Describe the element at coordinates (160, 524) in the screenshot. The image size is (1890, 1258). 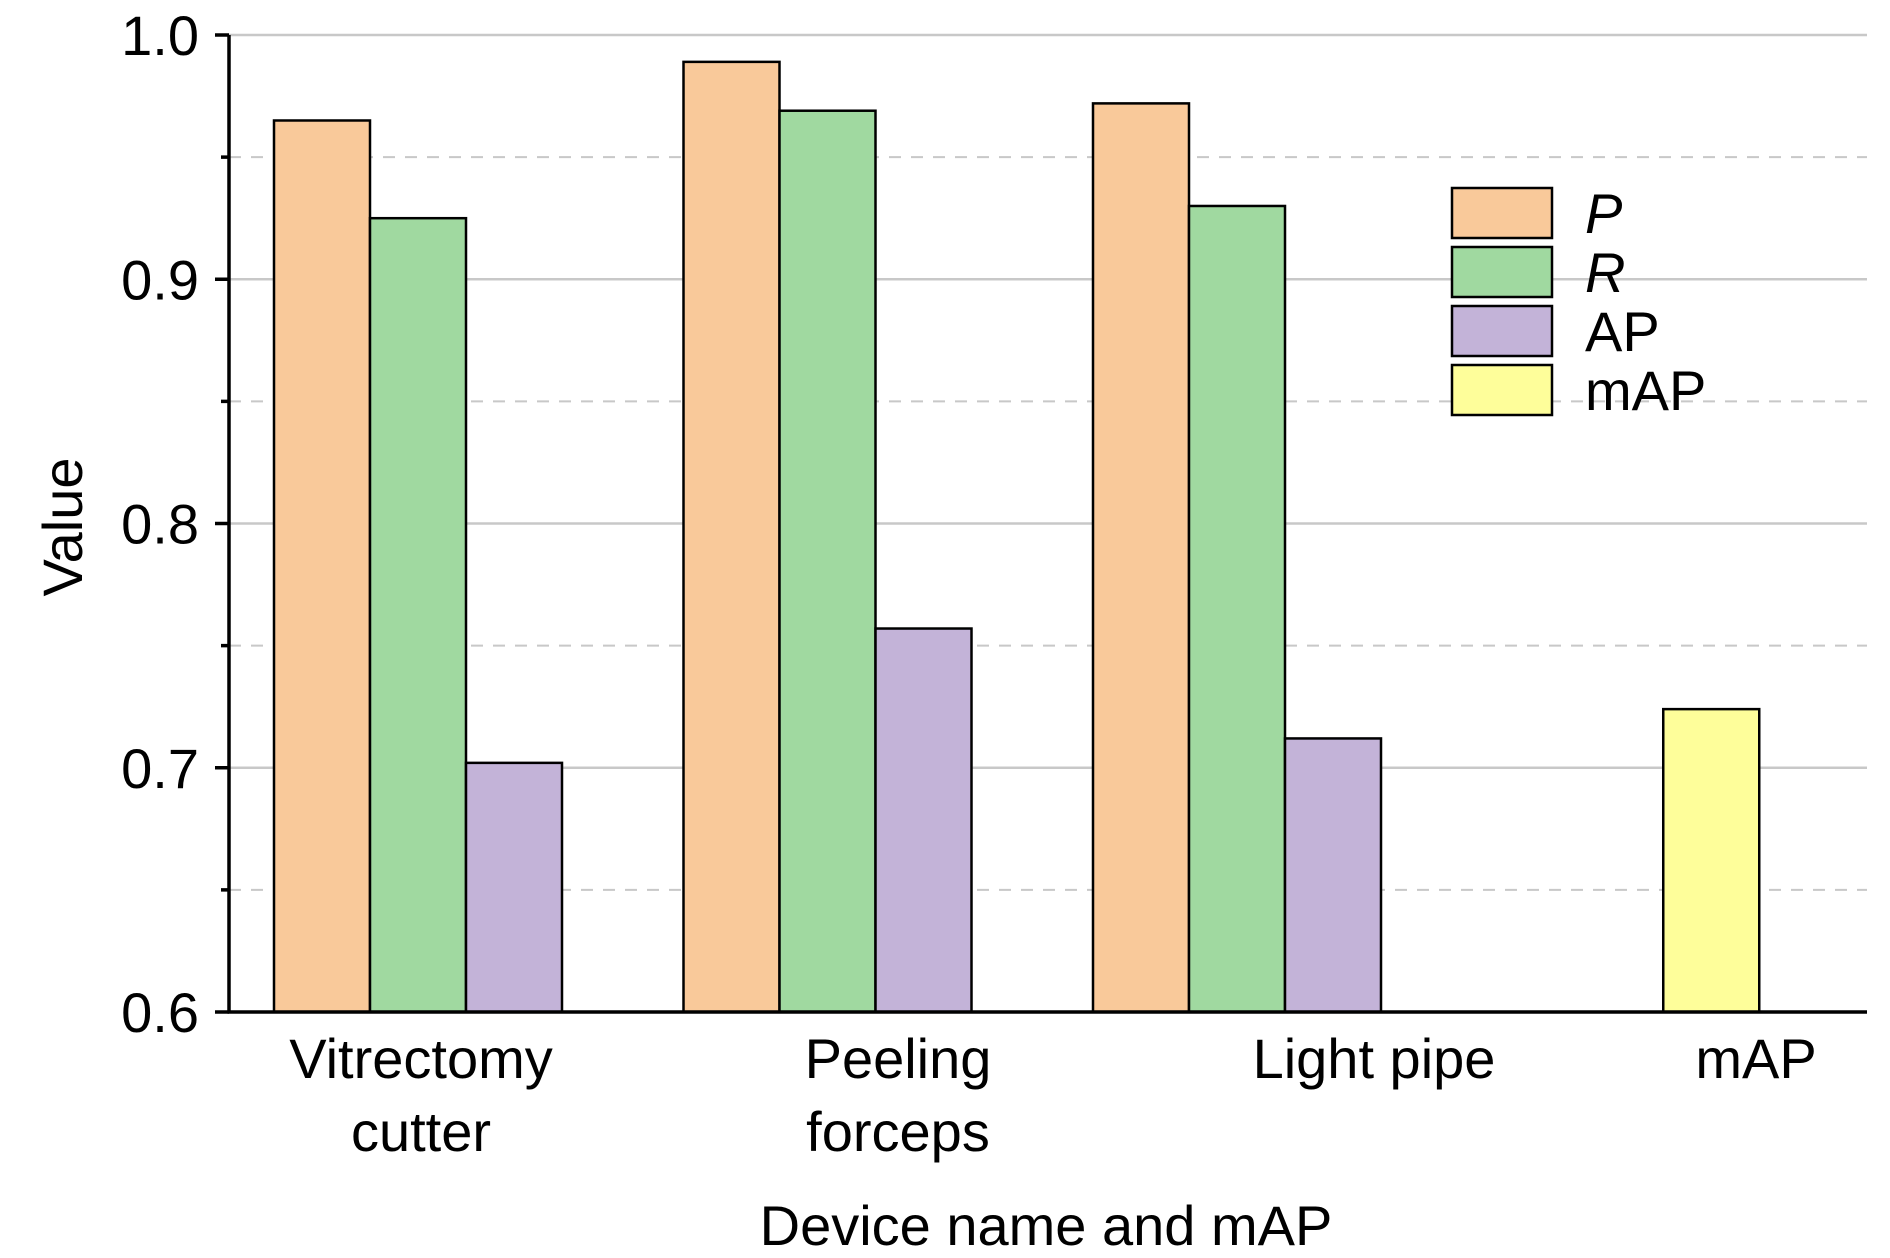
I see `y-tick-label: 0.8` at that location.